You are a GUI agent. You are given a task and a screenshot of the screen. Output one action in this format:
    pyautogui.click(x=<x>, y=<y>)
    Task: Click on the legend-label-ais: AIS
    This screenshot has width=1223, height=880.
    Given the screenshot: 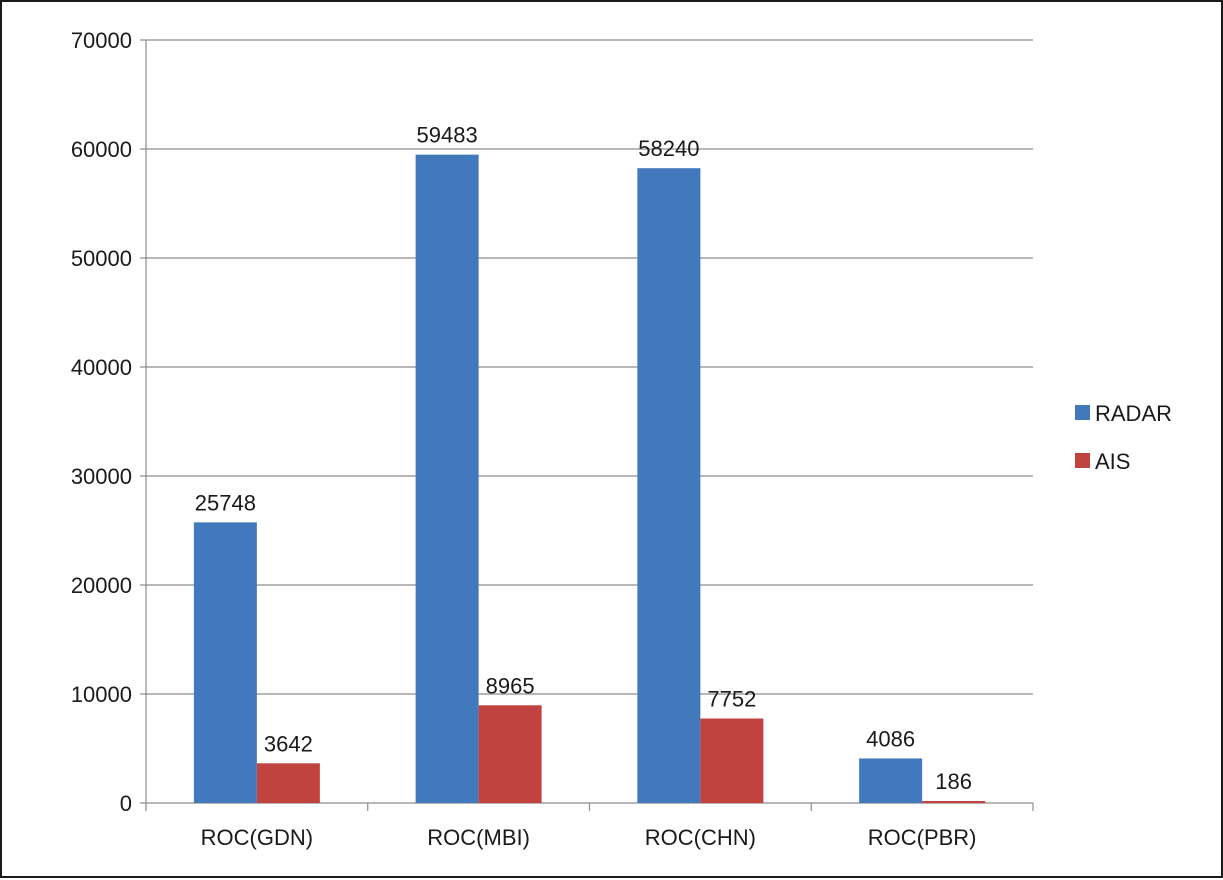 What is the action you would take?
    pyautogui.click(x=1112, y=461)
    